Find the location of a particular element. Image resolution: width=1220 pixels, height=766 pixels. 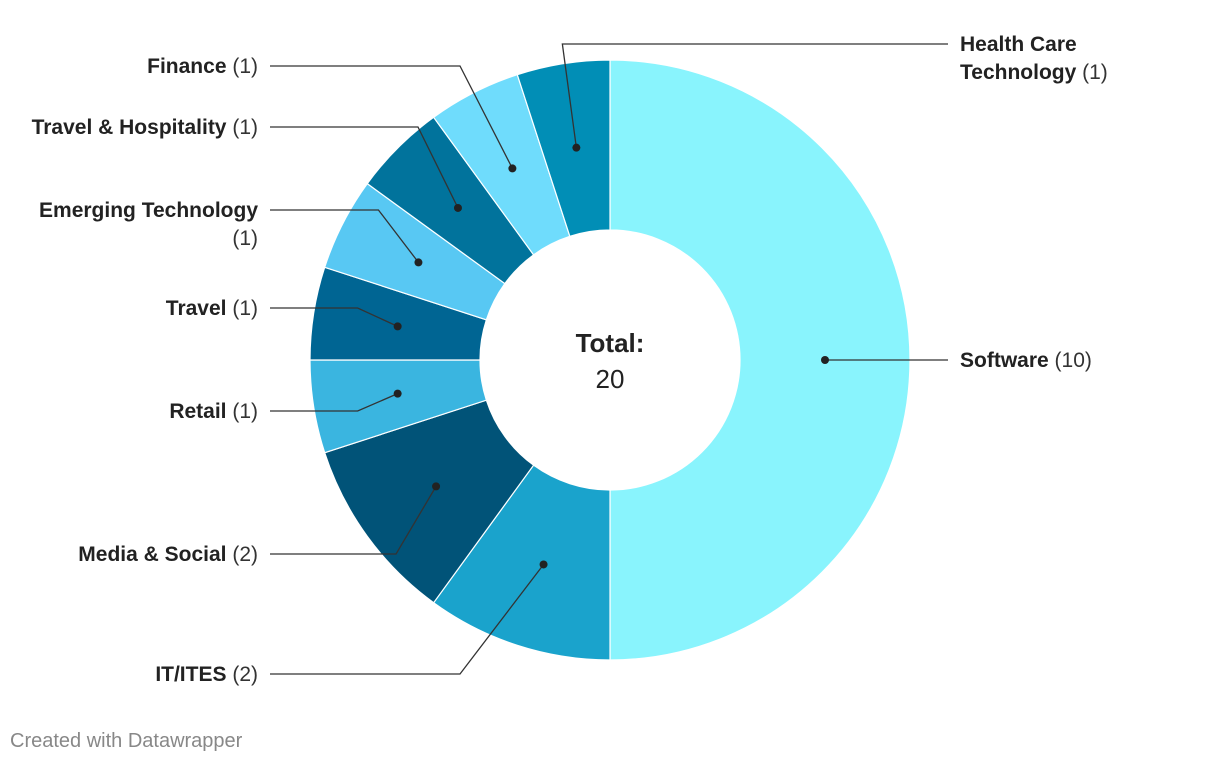

label-software: Software (10) is located at coordinates (1026, 360).